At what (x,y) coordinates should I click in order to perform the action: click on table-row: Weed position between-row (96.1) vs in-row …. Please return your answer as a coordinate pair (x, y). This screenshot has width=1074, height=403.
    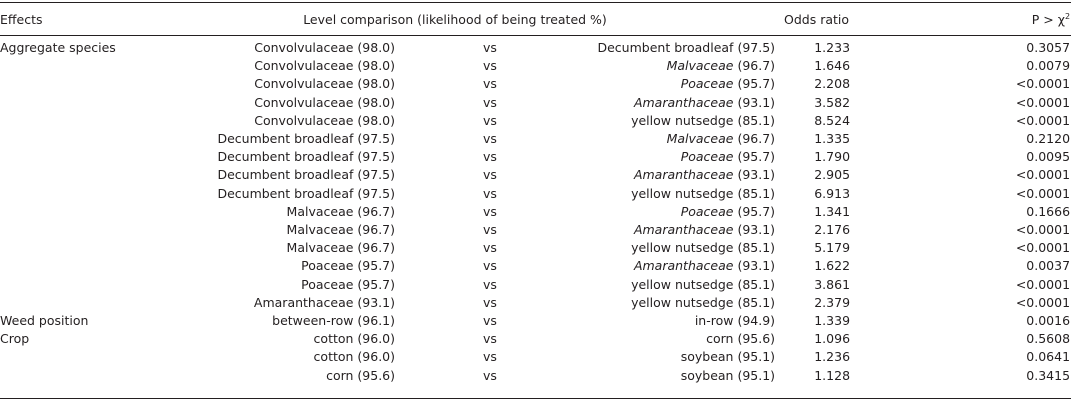
    Looking at the image, I should click on (535, 321).